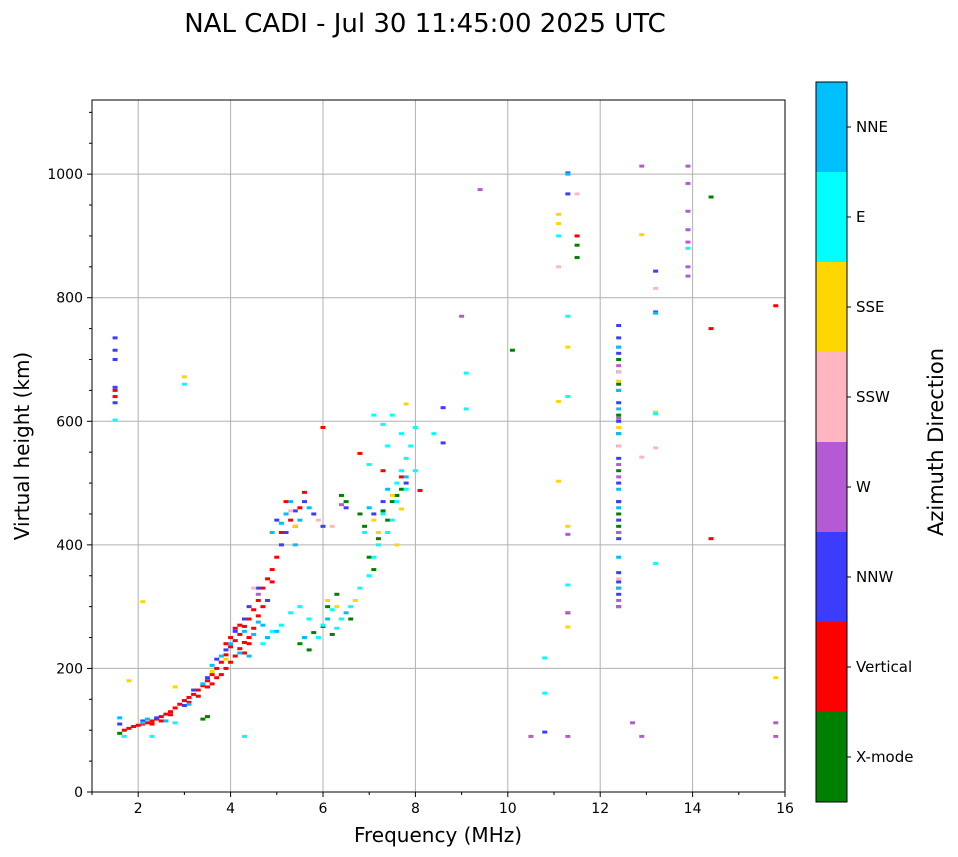 The image size is (958, 857). What do you see at coordinates (138, 809) in the screenshot?
I see `x-tick-label: 2` at bounding box center [138, 809].